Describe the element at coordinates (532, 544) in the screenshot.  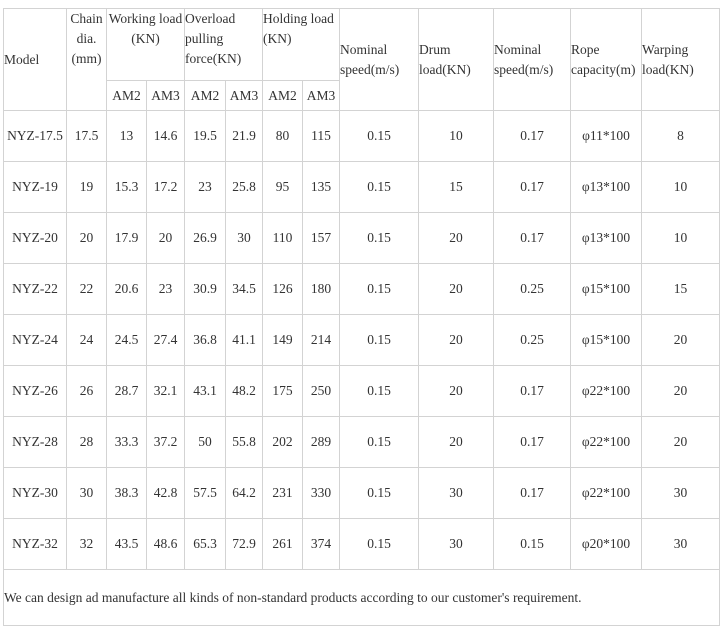
I see `cell-nominal-speed-2: 0.15` at that location.